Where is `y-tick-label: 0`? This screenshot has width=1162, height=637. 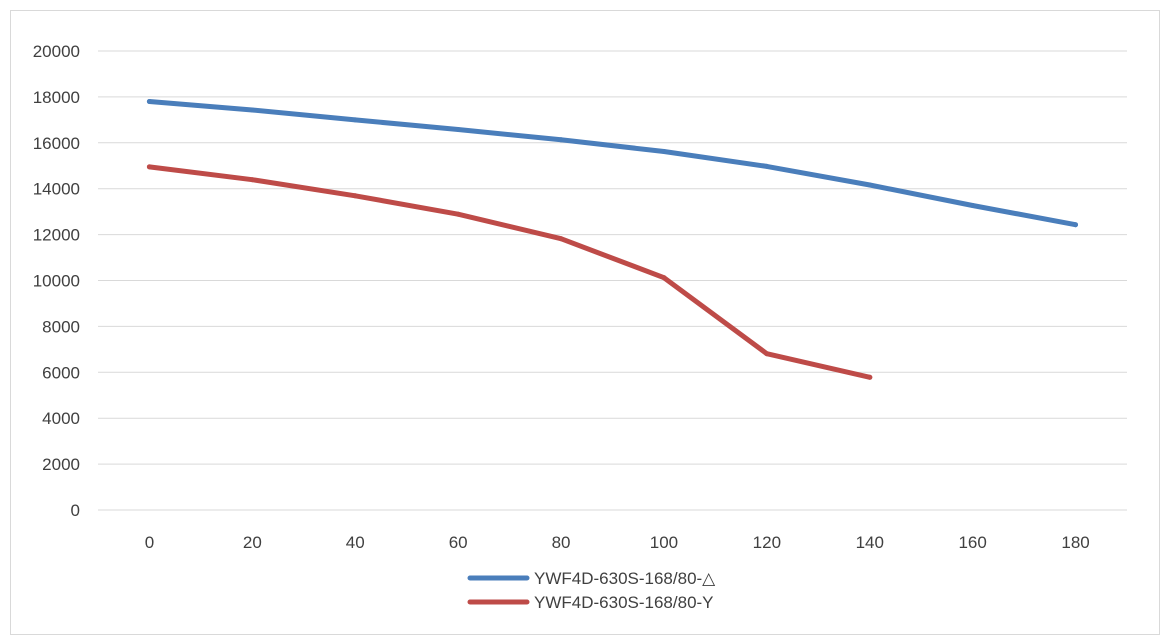 y-tick-label: 0 is located at coordinates (75, 510).